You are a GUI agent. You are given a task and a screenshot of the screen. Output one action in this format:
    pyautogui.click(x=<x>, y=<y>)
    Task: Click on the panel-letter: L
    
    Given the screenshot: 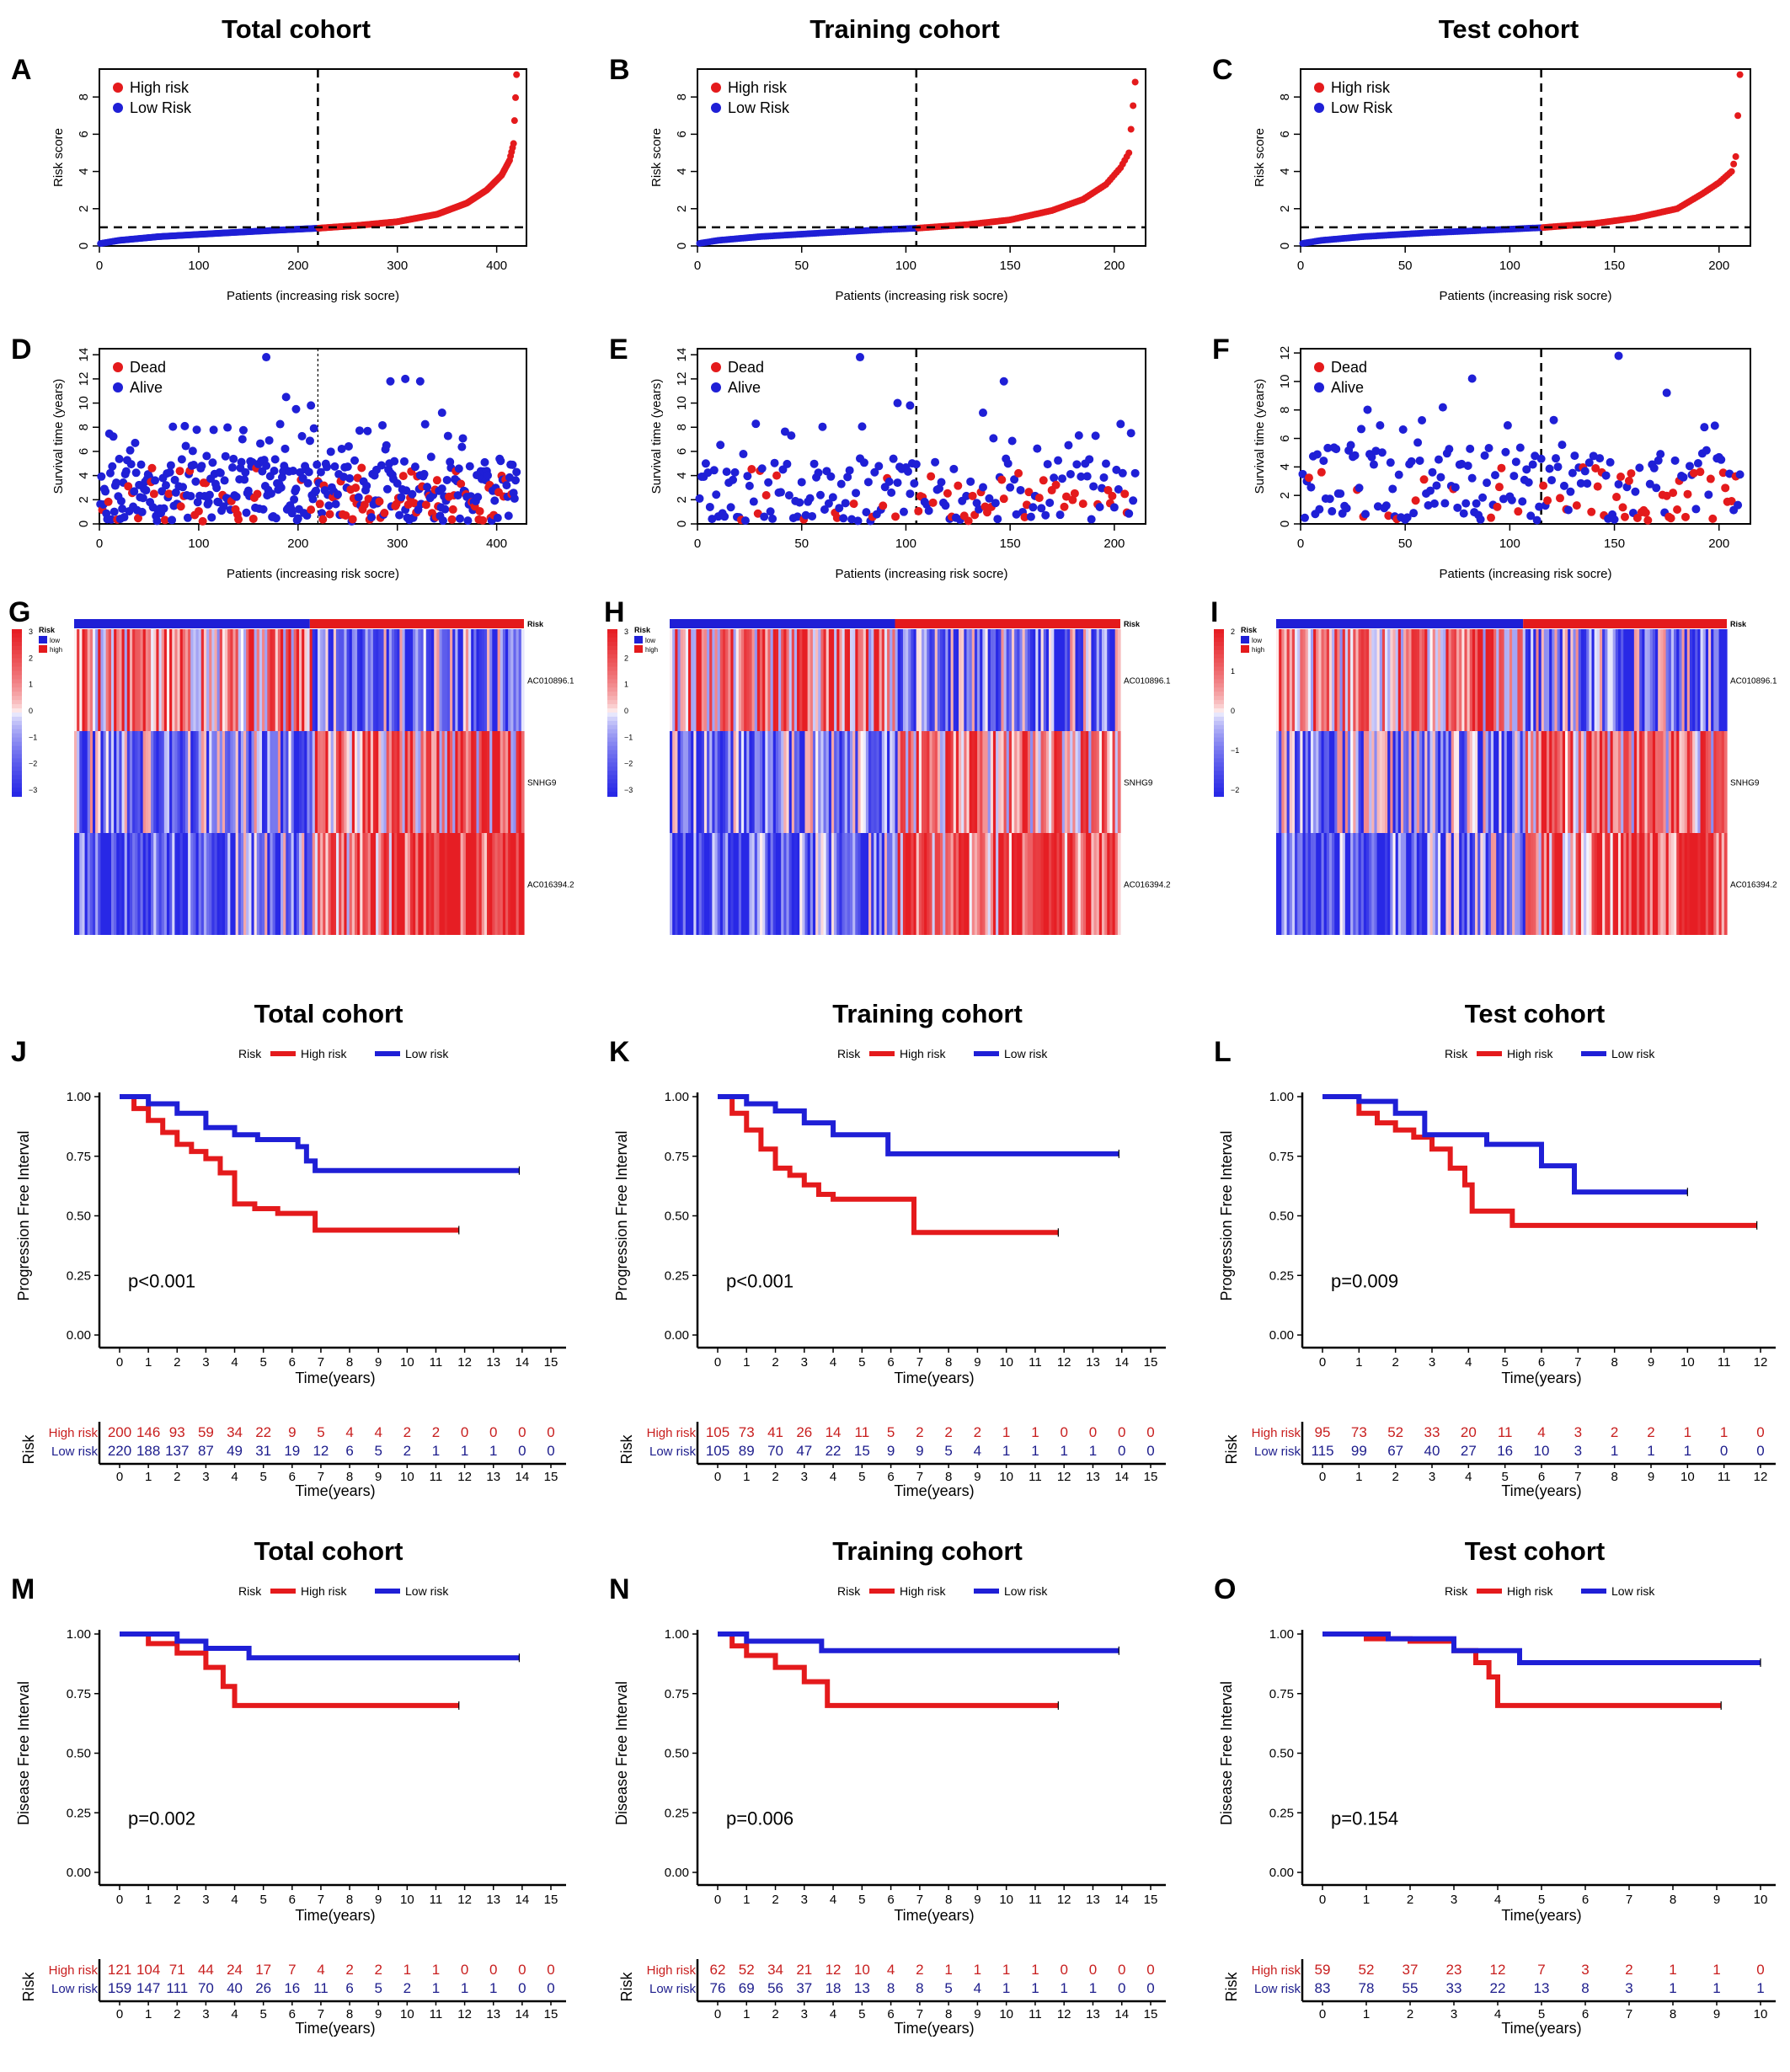 What is the action you would take?
    pyautogui.click(x=1223, y=1052)
    